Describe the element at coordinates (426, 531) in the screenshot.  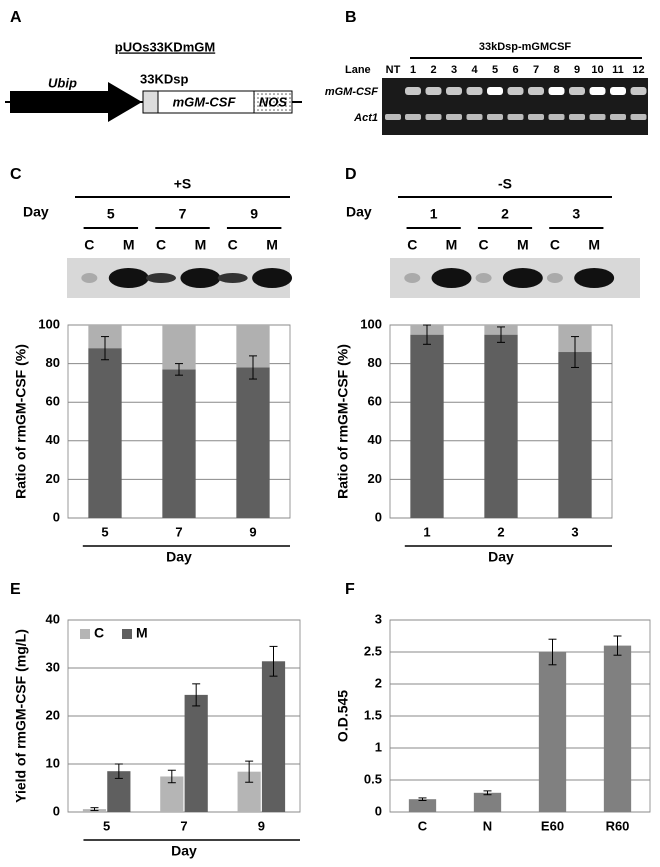
I see `x-tick-label: 1` at that location.